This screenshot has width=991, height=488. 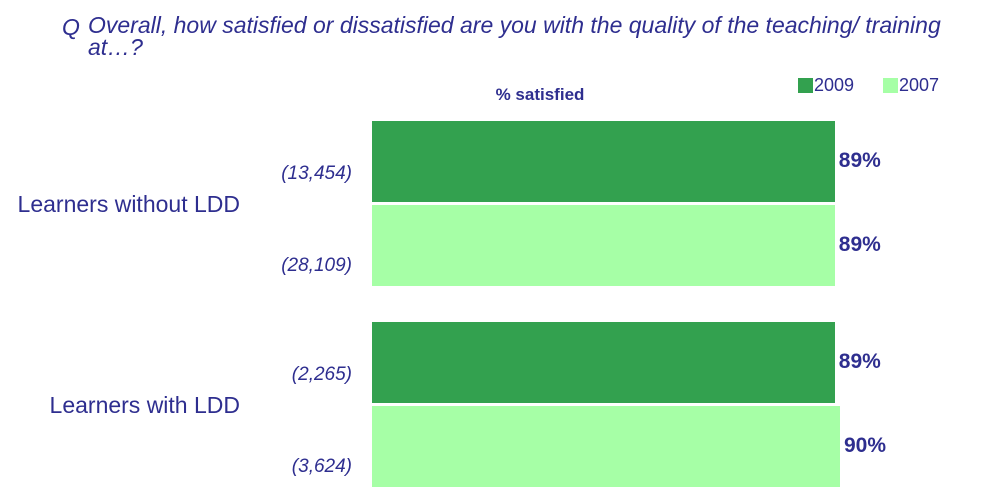 What do you see at coordinates (540, 94) in the screenshot?
I see `chart-subtitle: % satisfied` at bounding box center [540, 94].